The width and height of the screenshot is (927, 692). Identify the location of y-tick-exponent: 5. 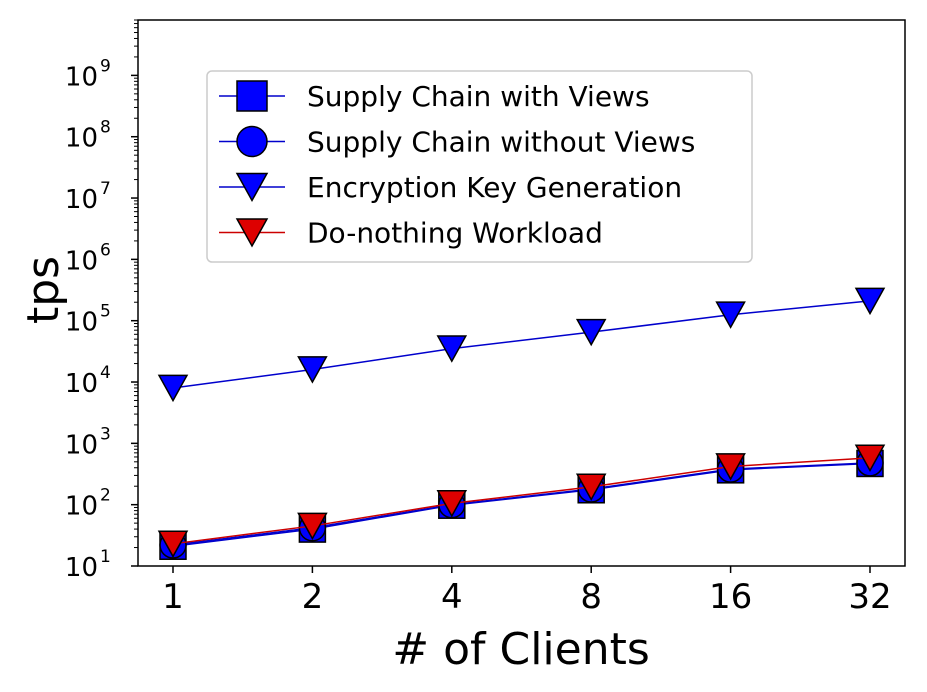
(105, 312).